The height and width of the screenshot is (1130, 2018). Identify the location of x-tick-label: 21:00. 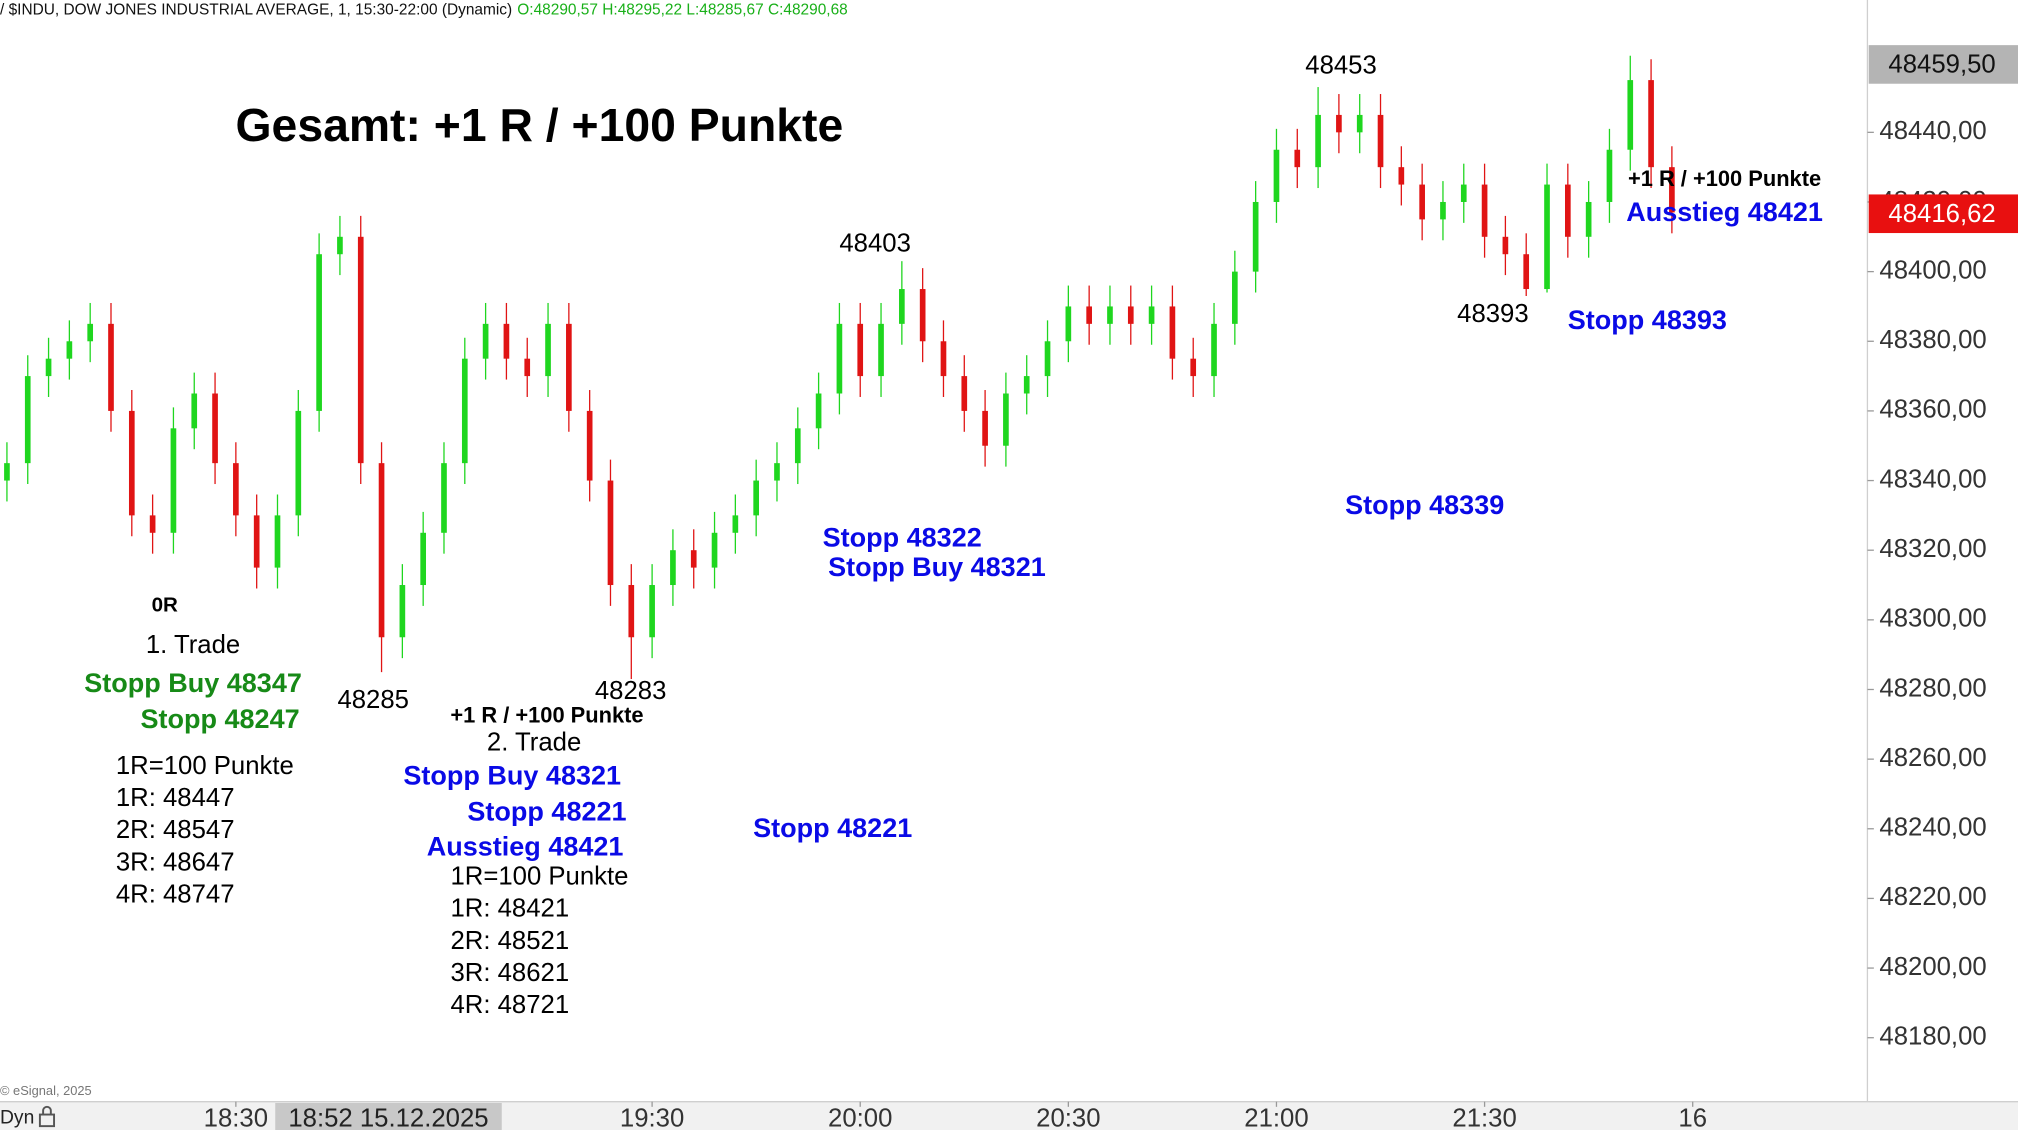
(1276, 1117).